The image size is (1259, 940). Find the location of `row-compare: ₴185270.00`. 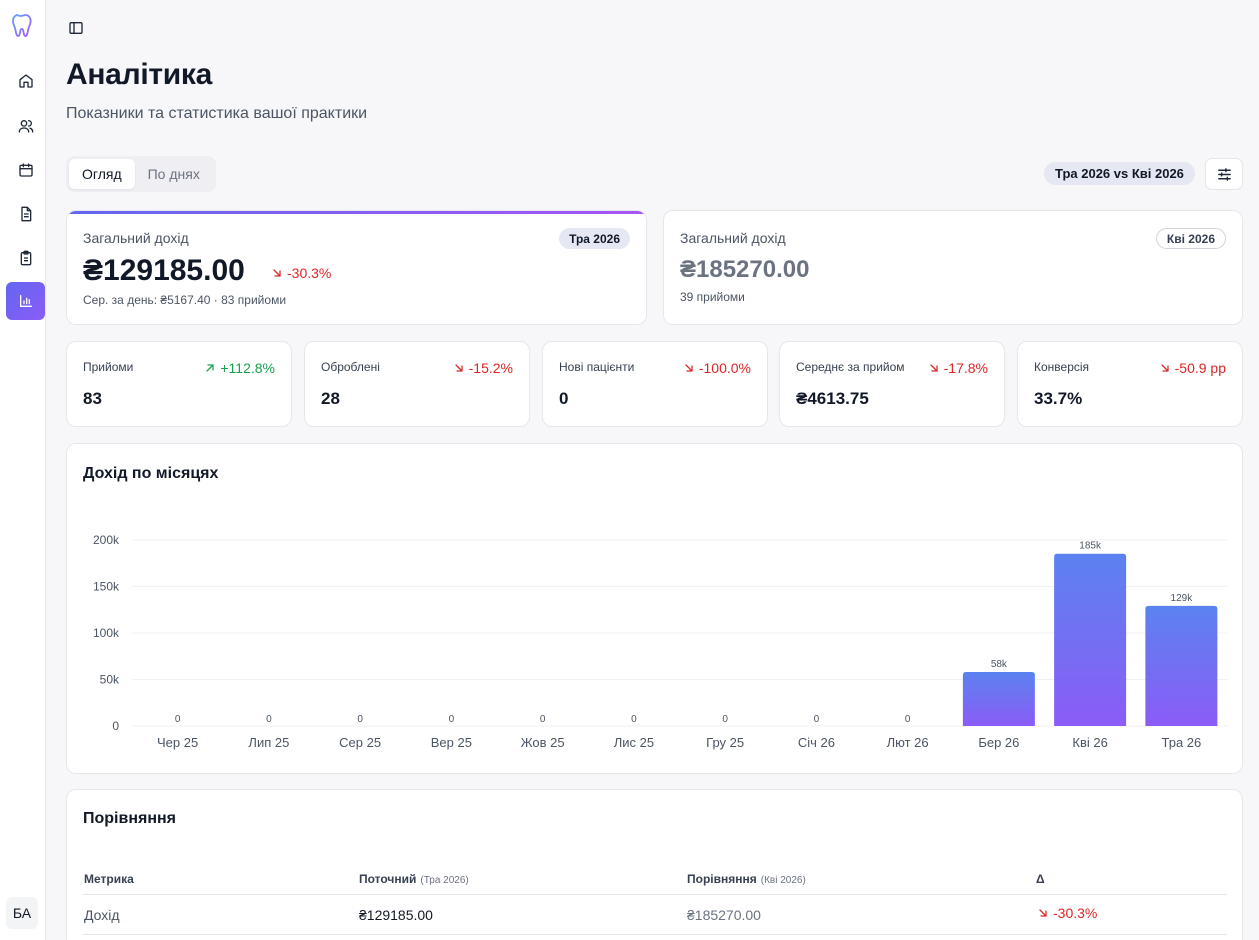

row-compare: ₴185270.00 is located at coordinates (724, 915).